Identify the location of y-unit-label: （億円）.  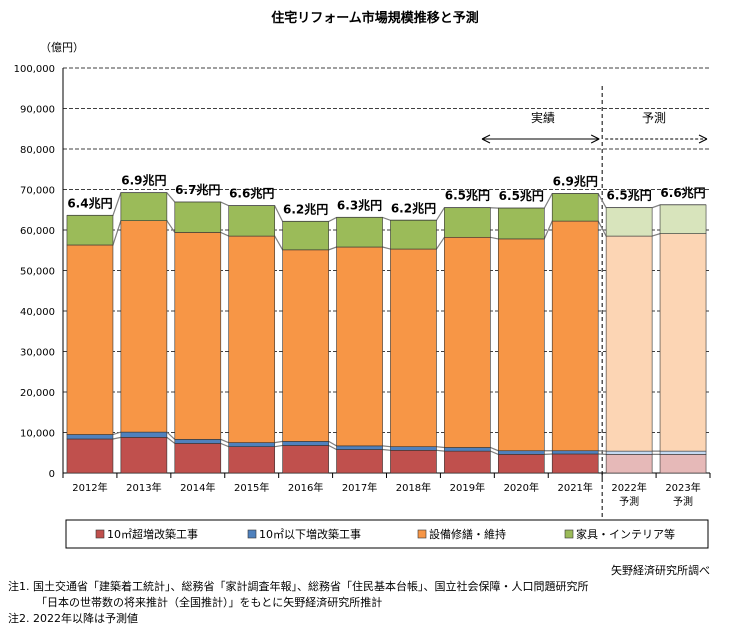
(62, 47).